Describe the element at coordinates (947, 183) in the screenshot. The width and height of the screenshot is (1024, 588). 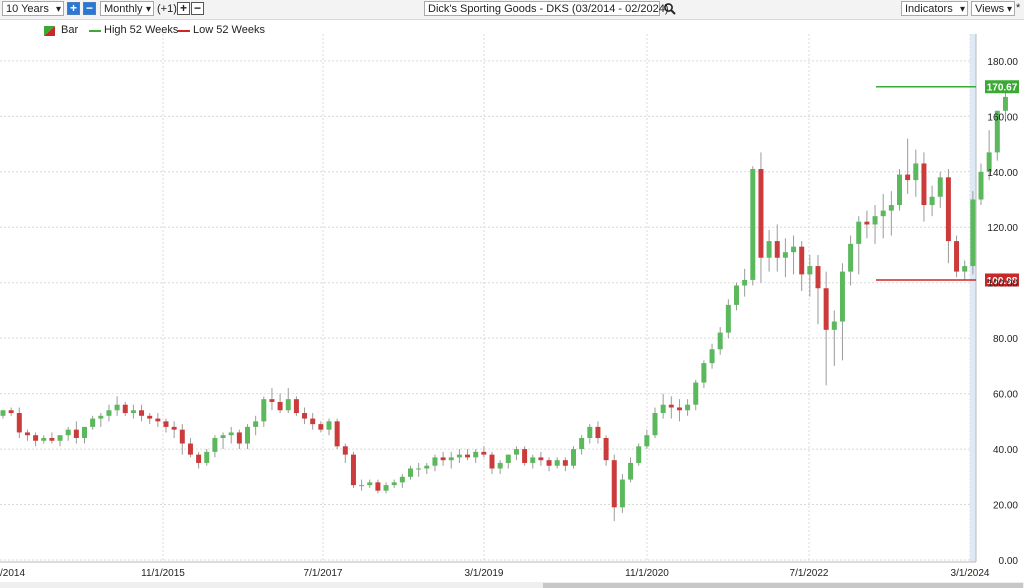
I see `level-layer: 170.67 100.98` at that location.